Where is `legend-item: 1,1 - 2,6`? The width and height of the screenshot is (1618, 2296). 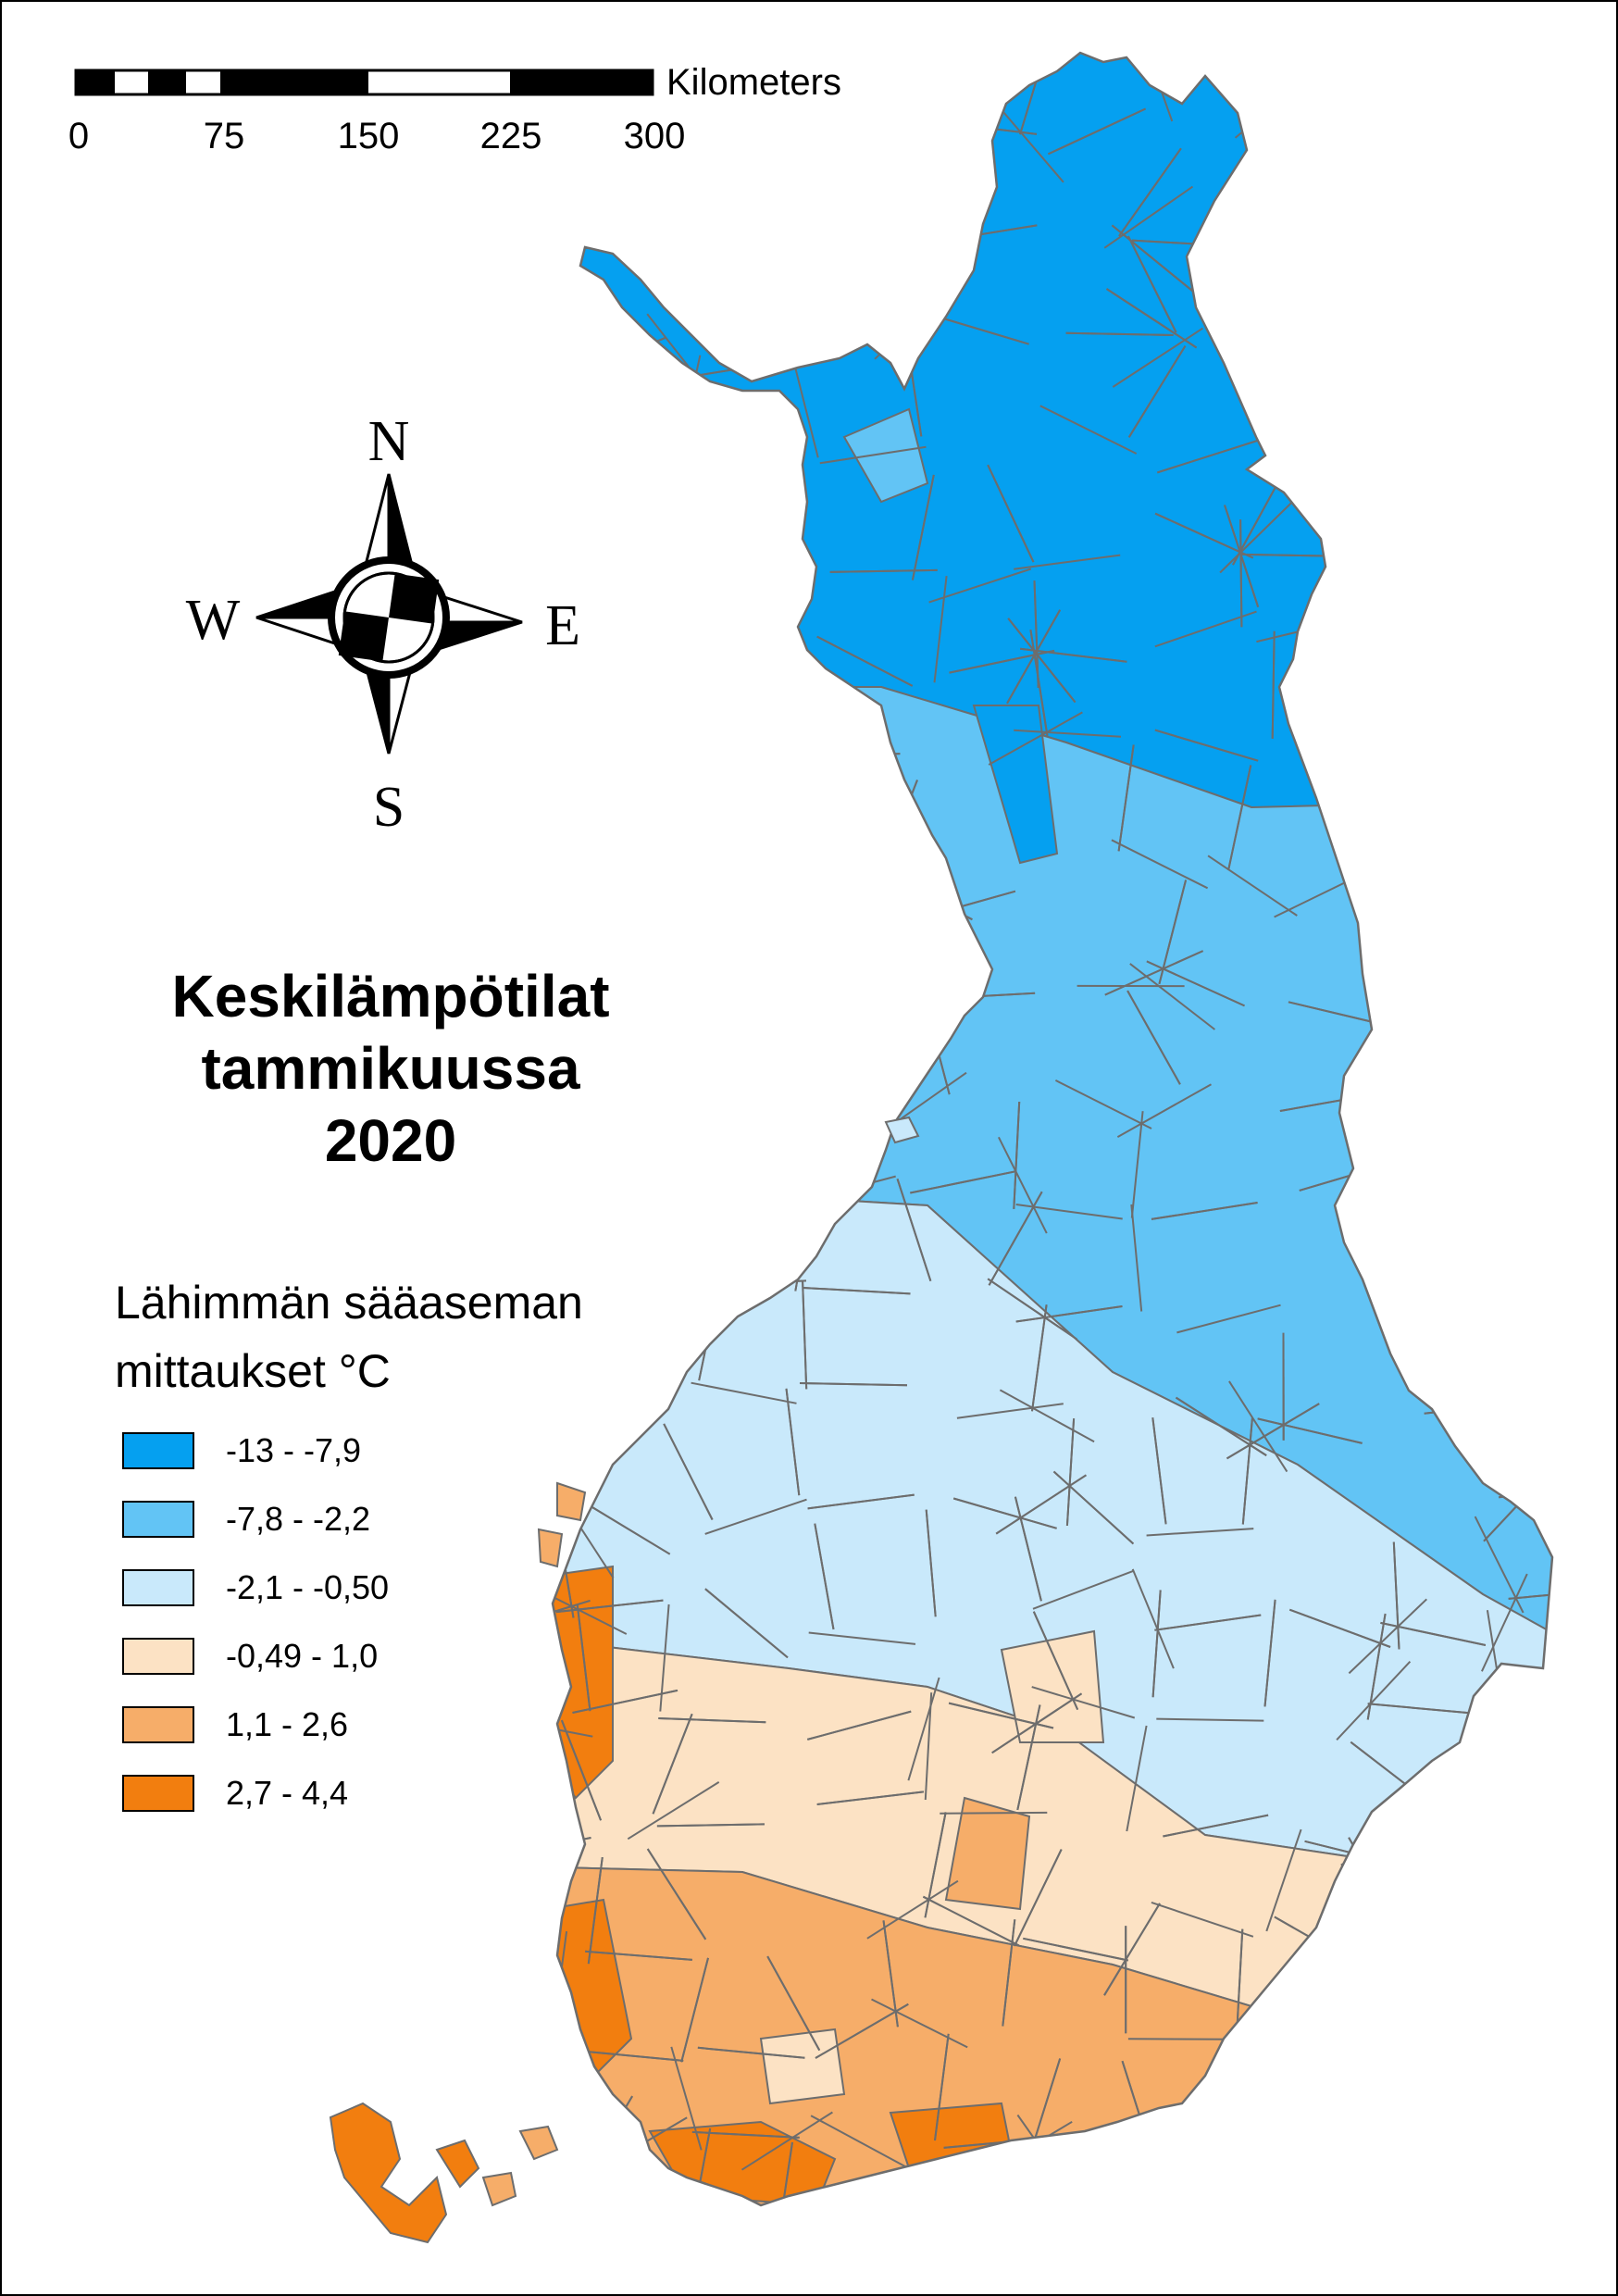
legend-item: 1,1 - 2,6 is located at coordinates (255, 1725).